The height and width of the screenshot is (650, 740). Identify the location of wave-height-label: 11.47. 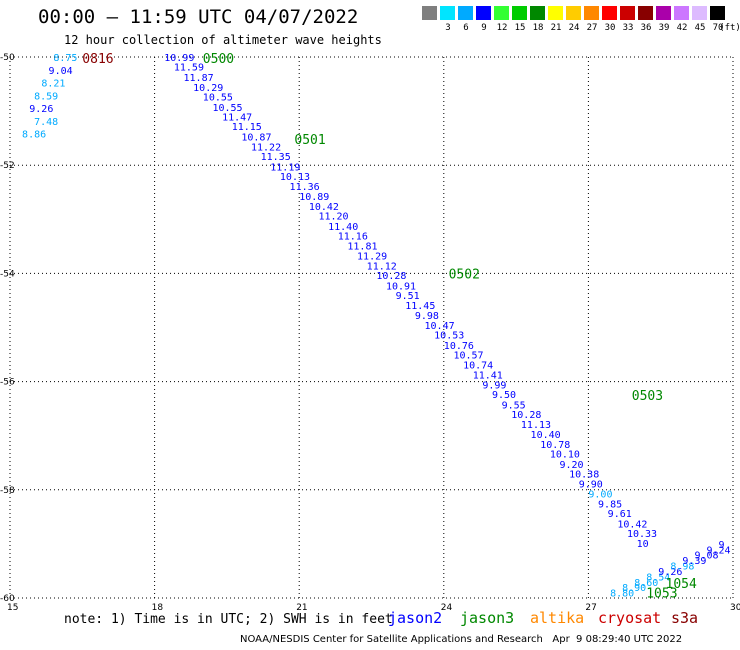
(237, 118).